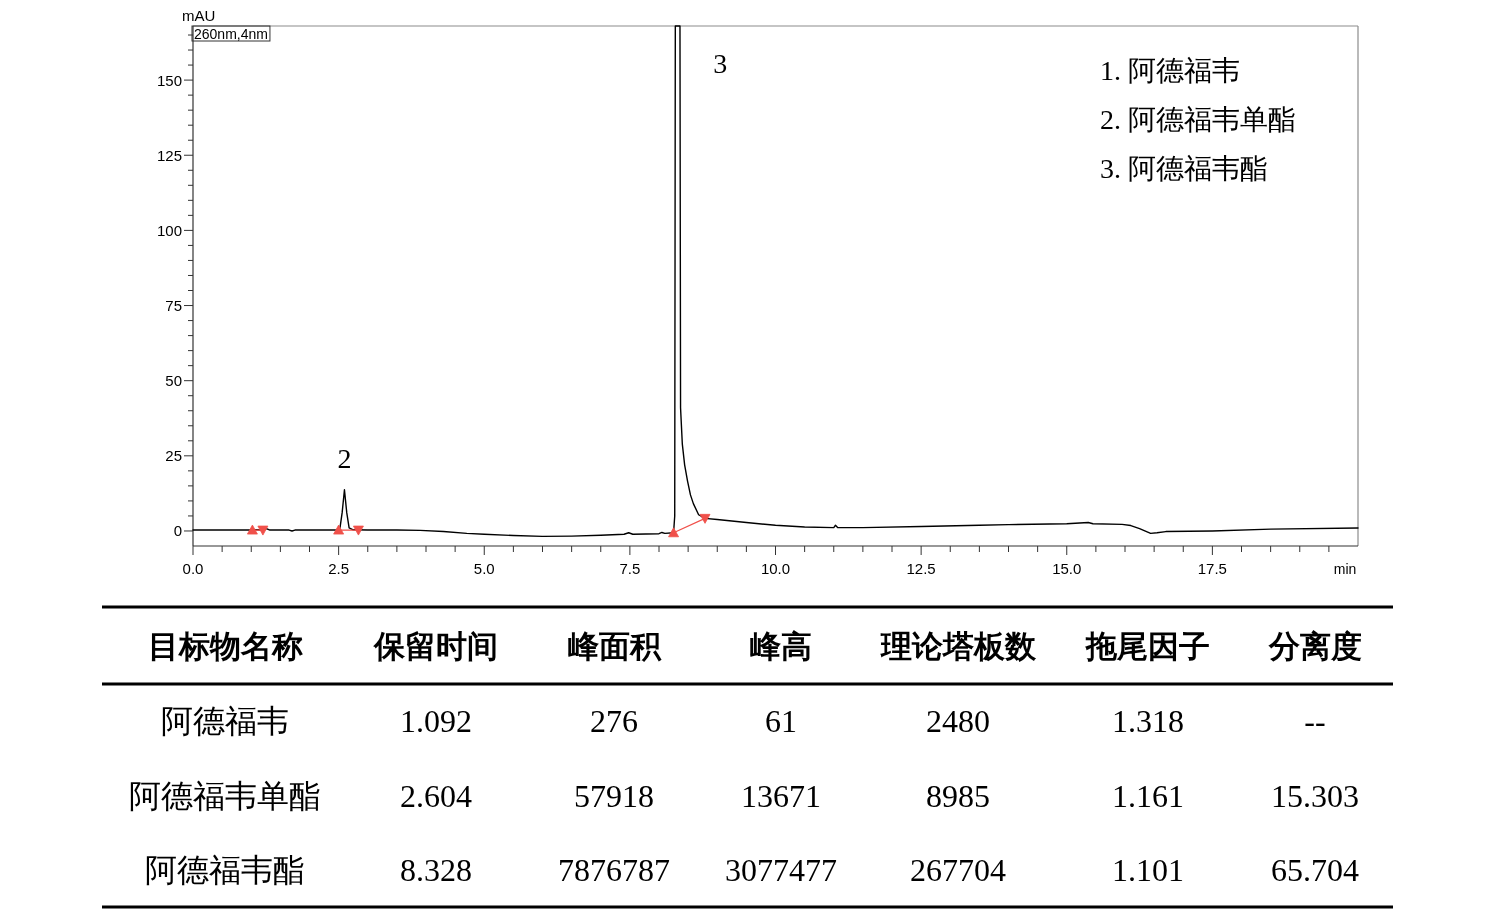  I want to click on annotation: 1. 阿德福韦, so click(1170, 70).